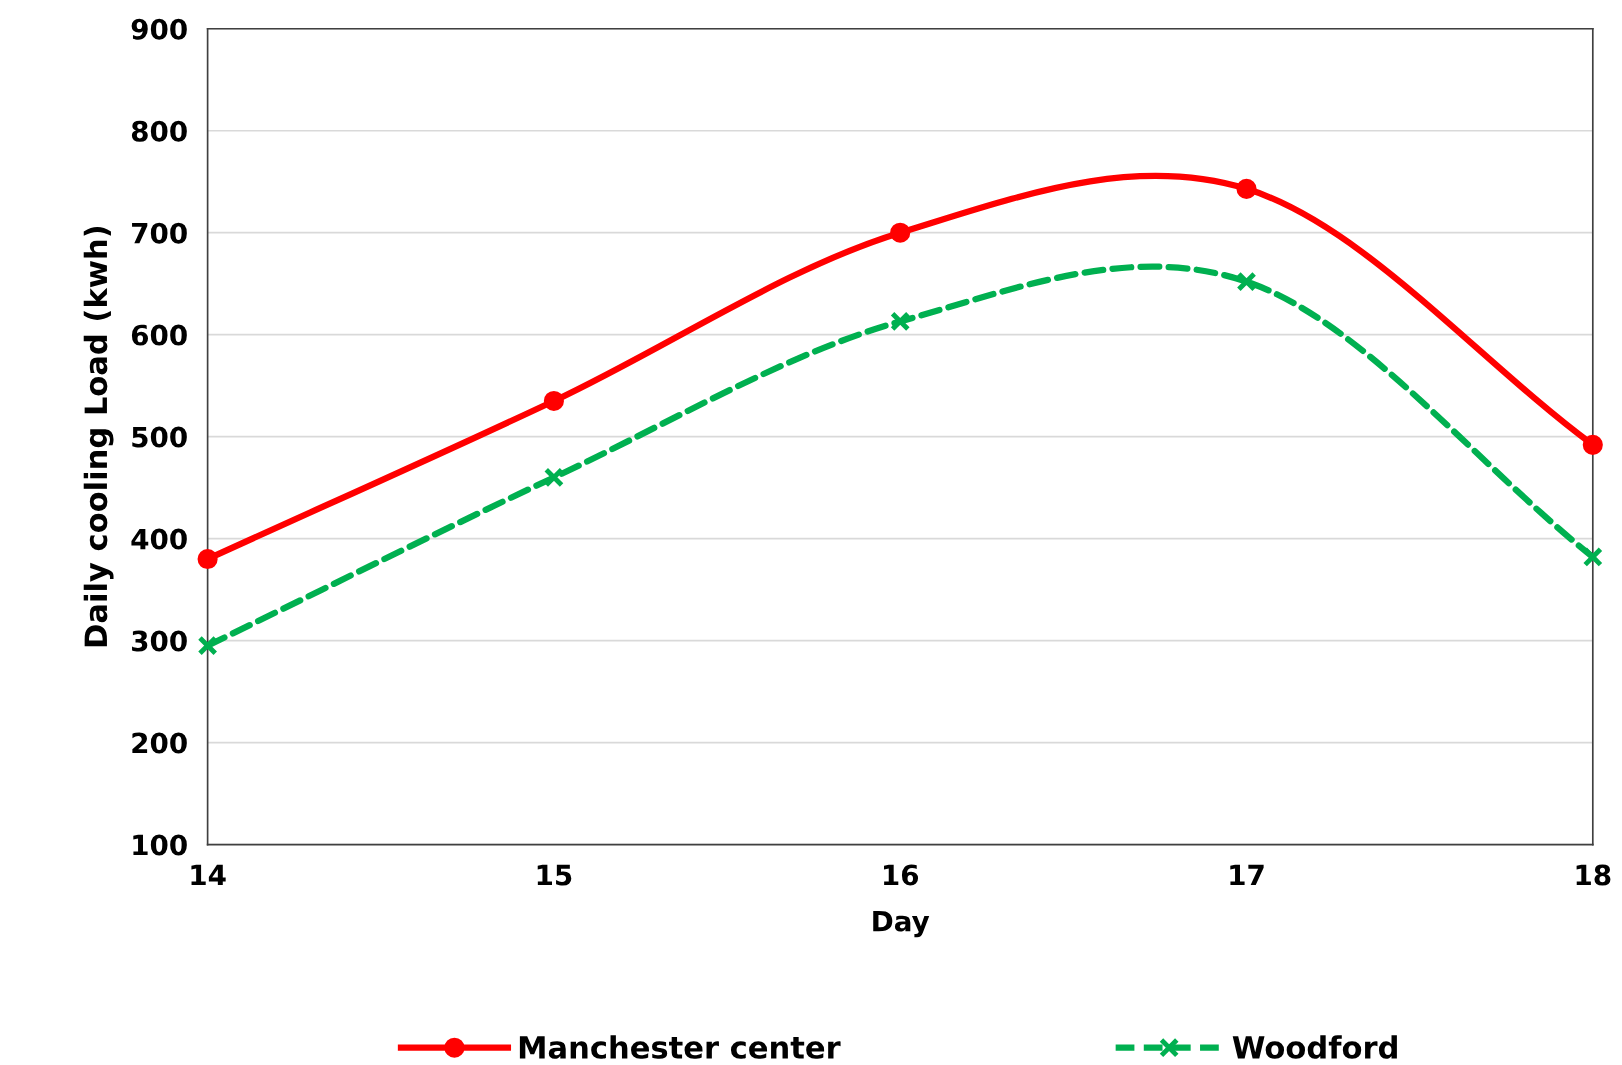  Describe the element at coordinates (208, 875) in the screenshot. I see `x-tick-label: 14` at that location.